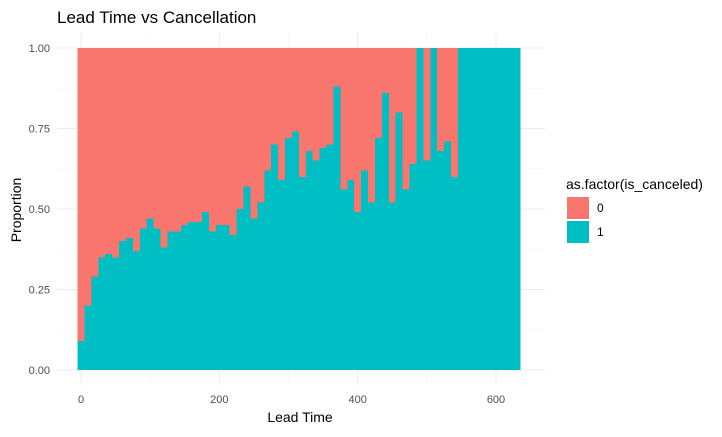 This screenshot has width=722, height=437. What do you see at coordinates (600, 208) in the screenshot?
I see `legend-label: 0` at bounding box center [600, 208].